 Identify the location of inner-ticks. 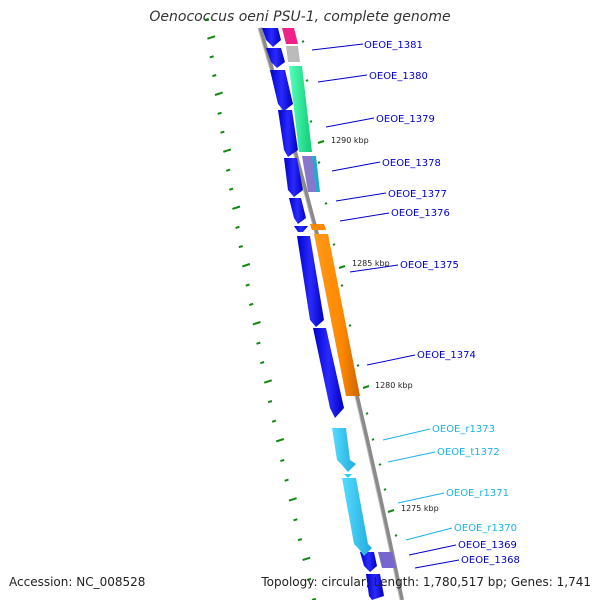
(349, 288).